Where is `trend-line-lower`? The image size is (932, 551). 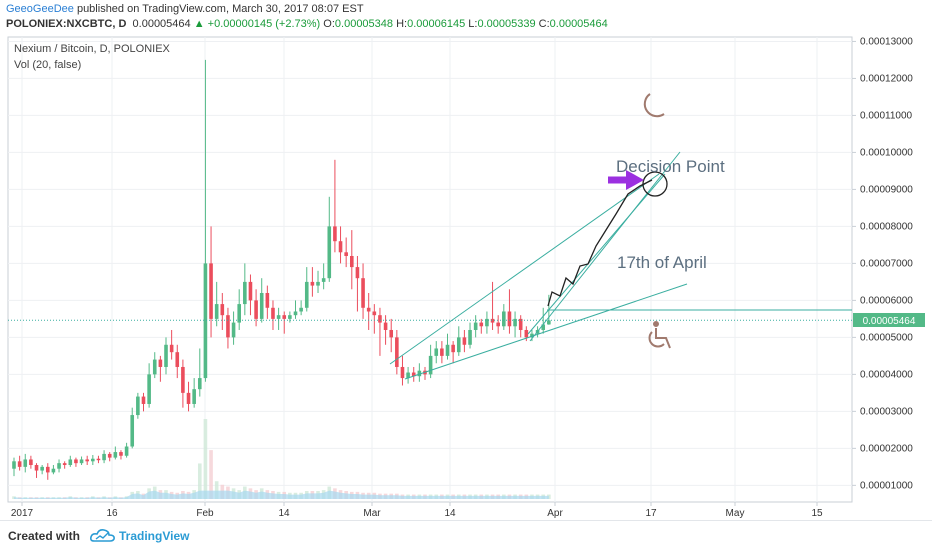
trend-line-lower is located at coordinates (546, 331).